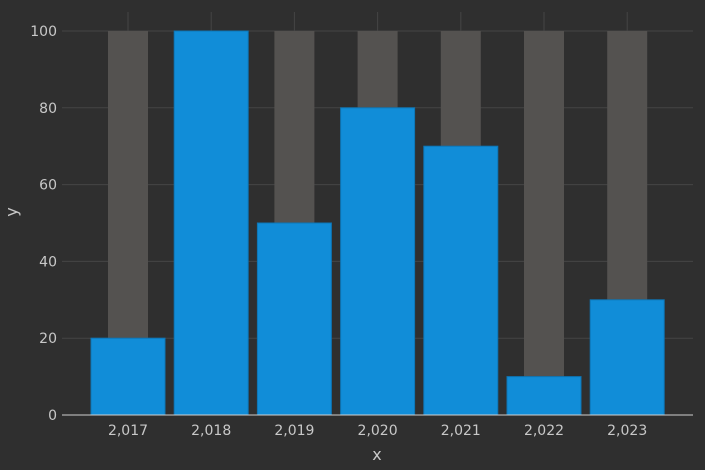 The height and width of the screenshot is (470, 705). What do you see at coordinates (48, 109) in the screenshot?
I see `y-tick-label: 80` at bounding box center [48, 109].